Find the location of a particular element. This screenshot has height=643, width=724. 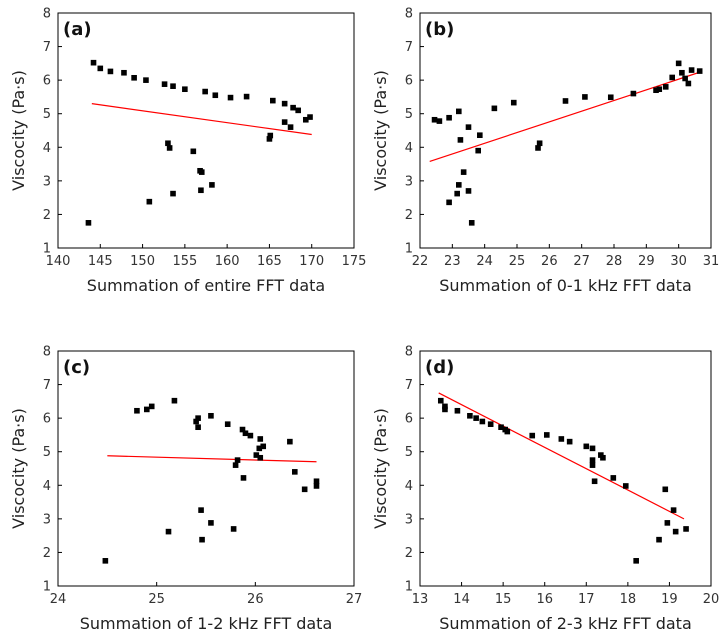

y-tick-label: 5 is located at coordinates (409, 114).